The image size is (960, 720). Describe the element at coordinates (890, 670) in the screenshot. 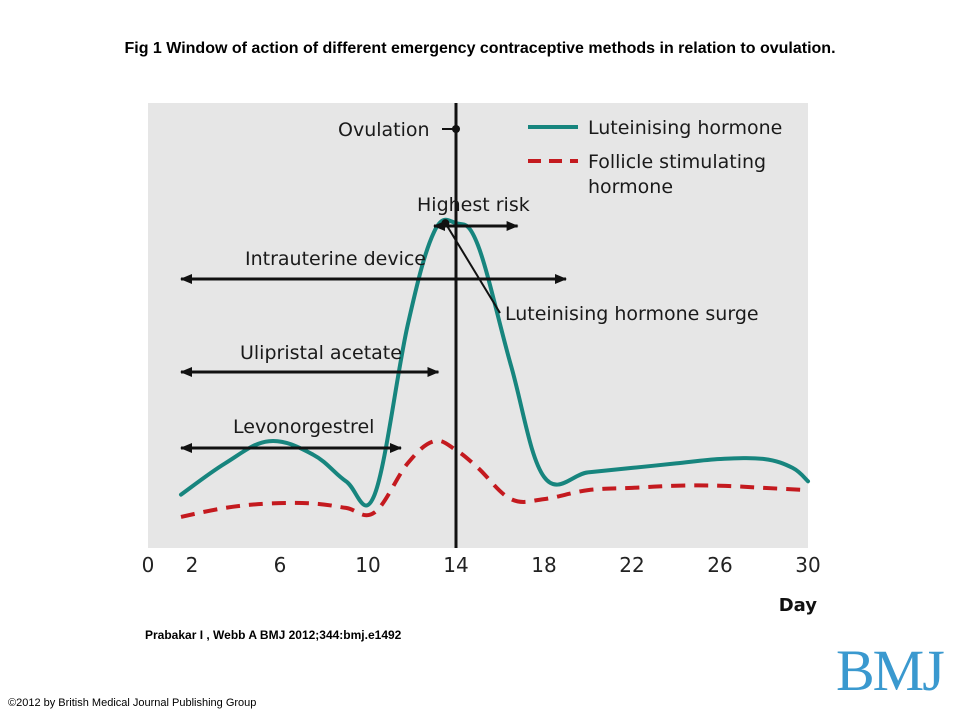

I see `bmj-logo: BMJ` at that location.